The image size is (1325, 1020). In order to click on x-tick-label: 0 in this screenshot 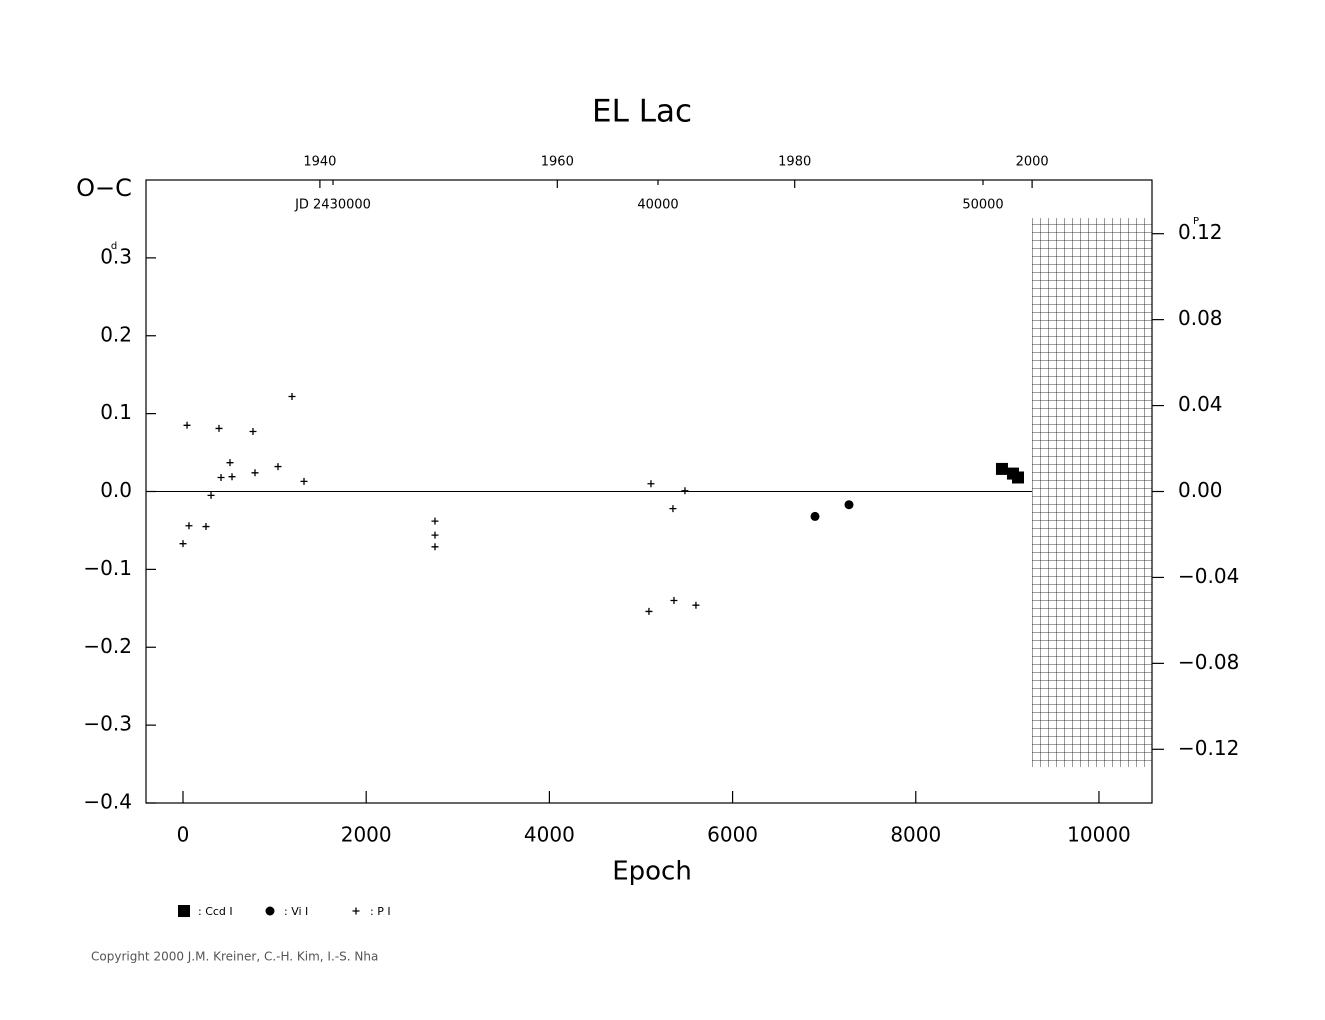, I will do `click(183, 835)`.